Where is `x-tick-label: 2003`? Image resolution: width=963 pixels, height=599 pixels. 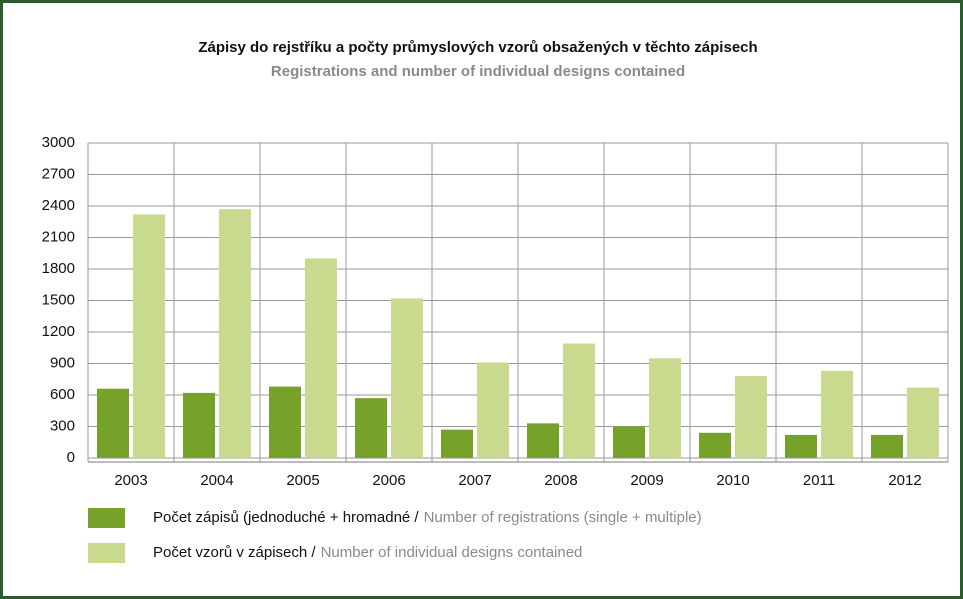 x-tick-label: 2003 is located at coordinates (130, 480).